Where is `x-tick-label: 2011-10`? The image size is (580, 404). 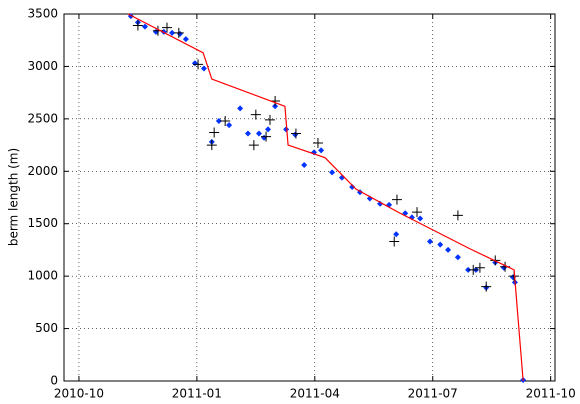
x-tick-label: 2011-10 is located at coordinates (551, 394).